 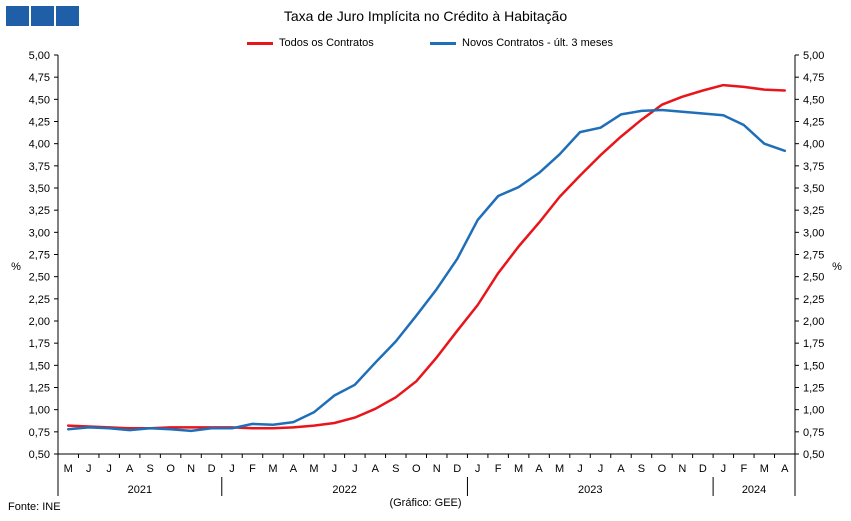 What do you see at coordinates (813, 389) in the screenshot?
I see `y-tick-label-right: 1,25` at bounding box center [813, 389].